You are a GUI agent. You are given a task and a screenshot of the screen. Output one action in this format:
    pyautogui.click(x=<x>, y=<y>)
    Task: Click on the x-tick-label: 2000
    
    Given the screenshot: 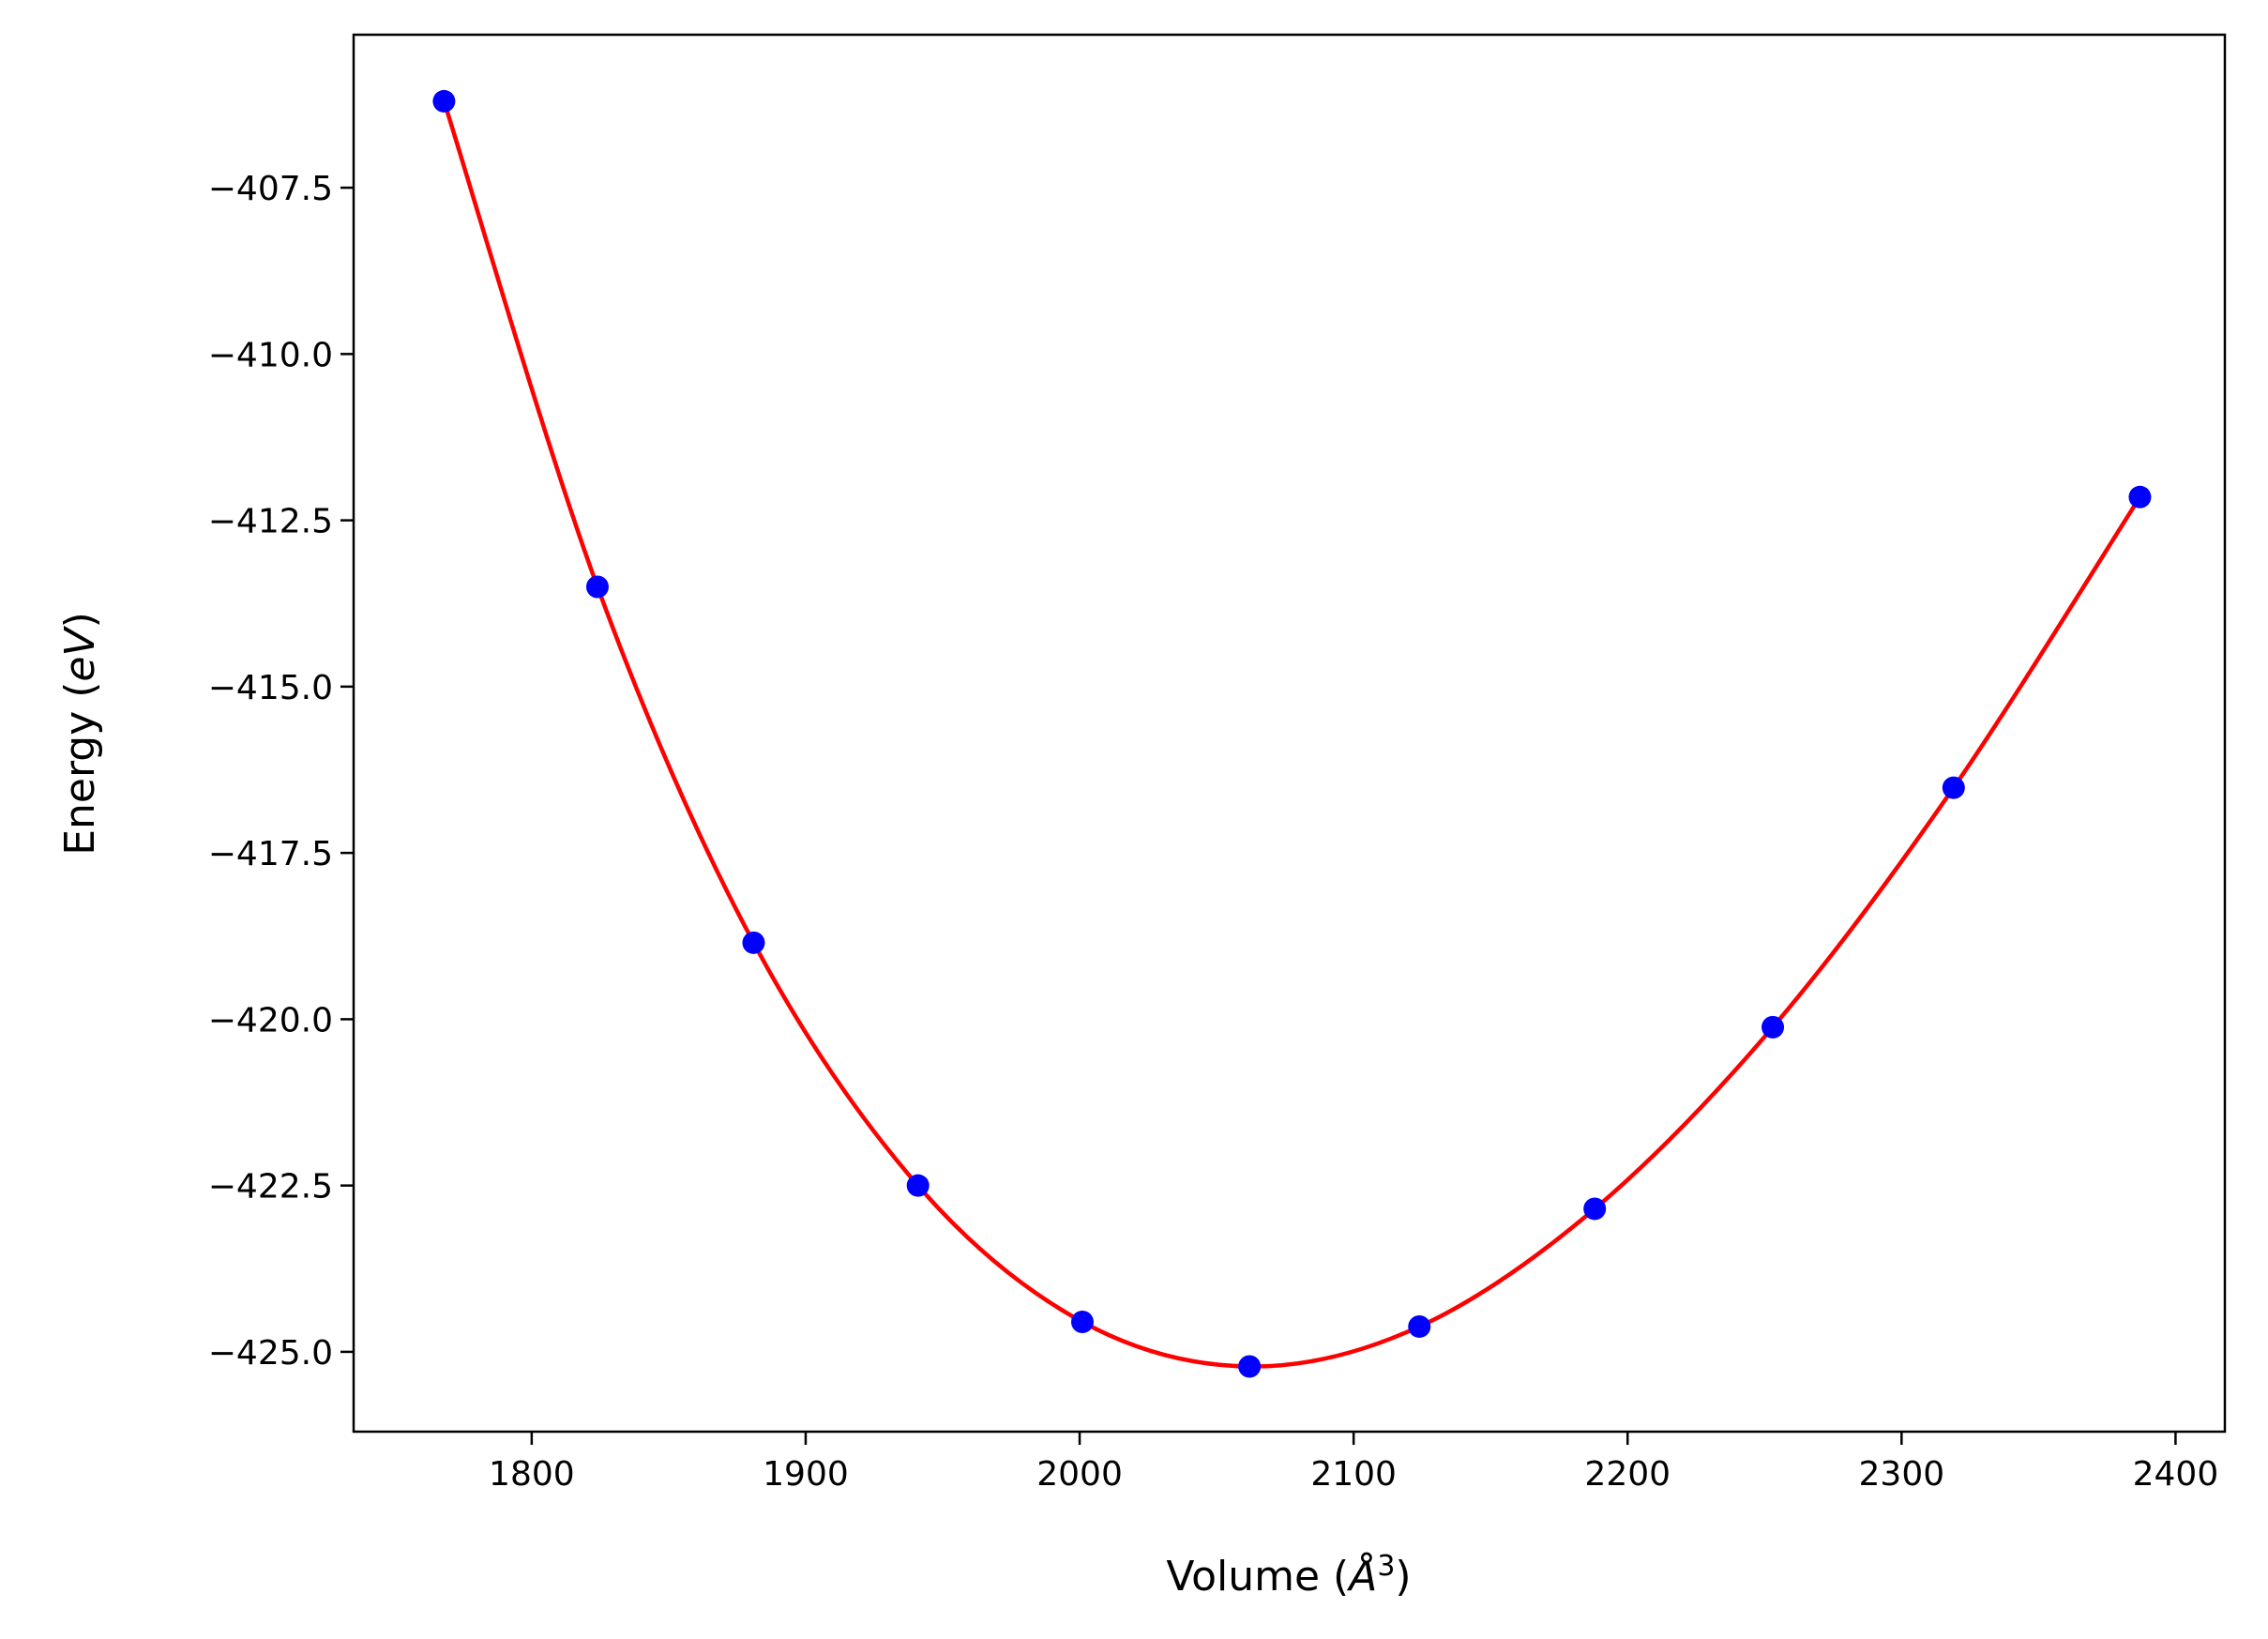 What is the action you would take?
    pyautogui.click(x=1079, y=1474)
    